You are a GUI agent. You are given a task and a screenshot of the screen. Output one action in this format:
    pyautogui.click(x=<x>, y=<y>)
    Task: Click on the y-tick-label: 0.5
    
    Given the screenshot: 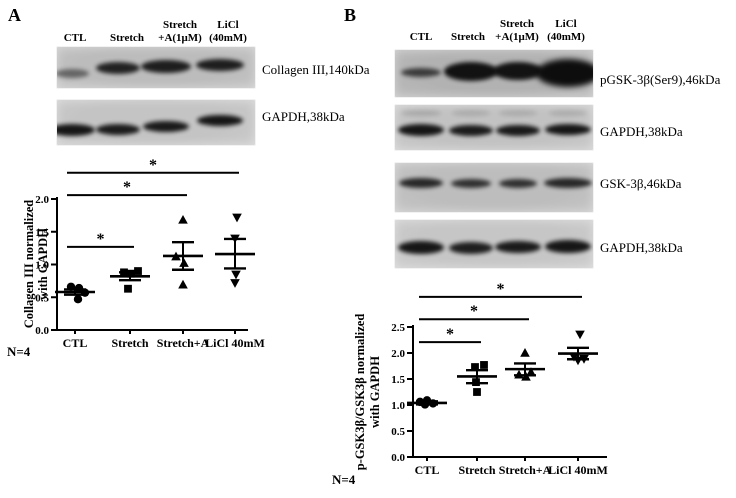 What is the action you would take?
    pyautogui.click(x=398, y=432)
    